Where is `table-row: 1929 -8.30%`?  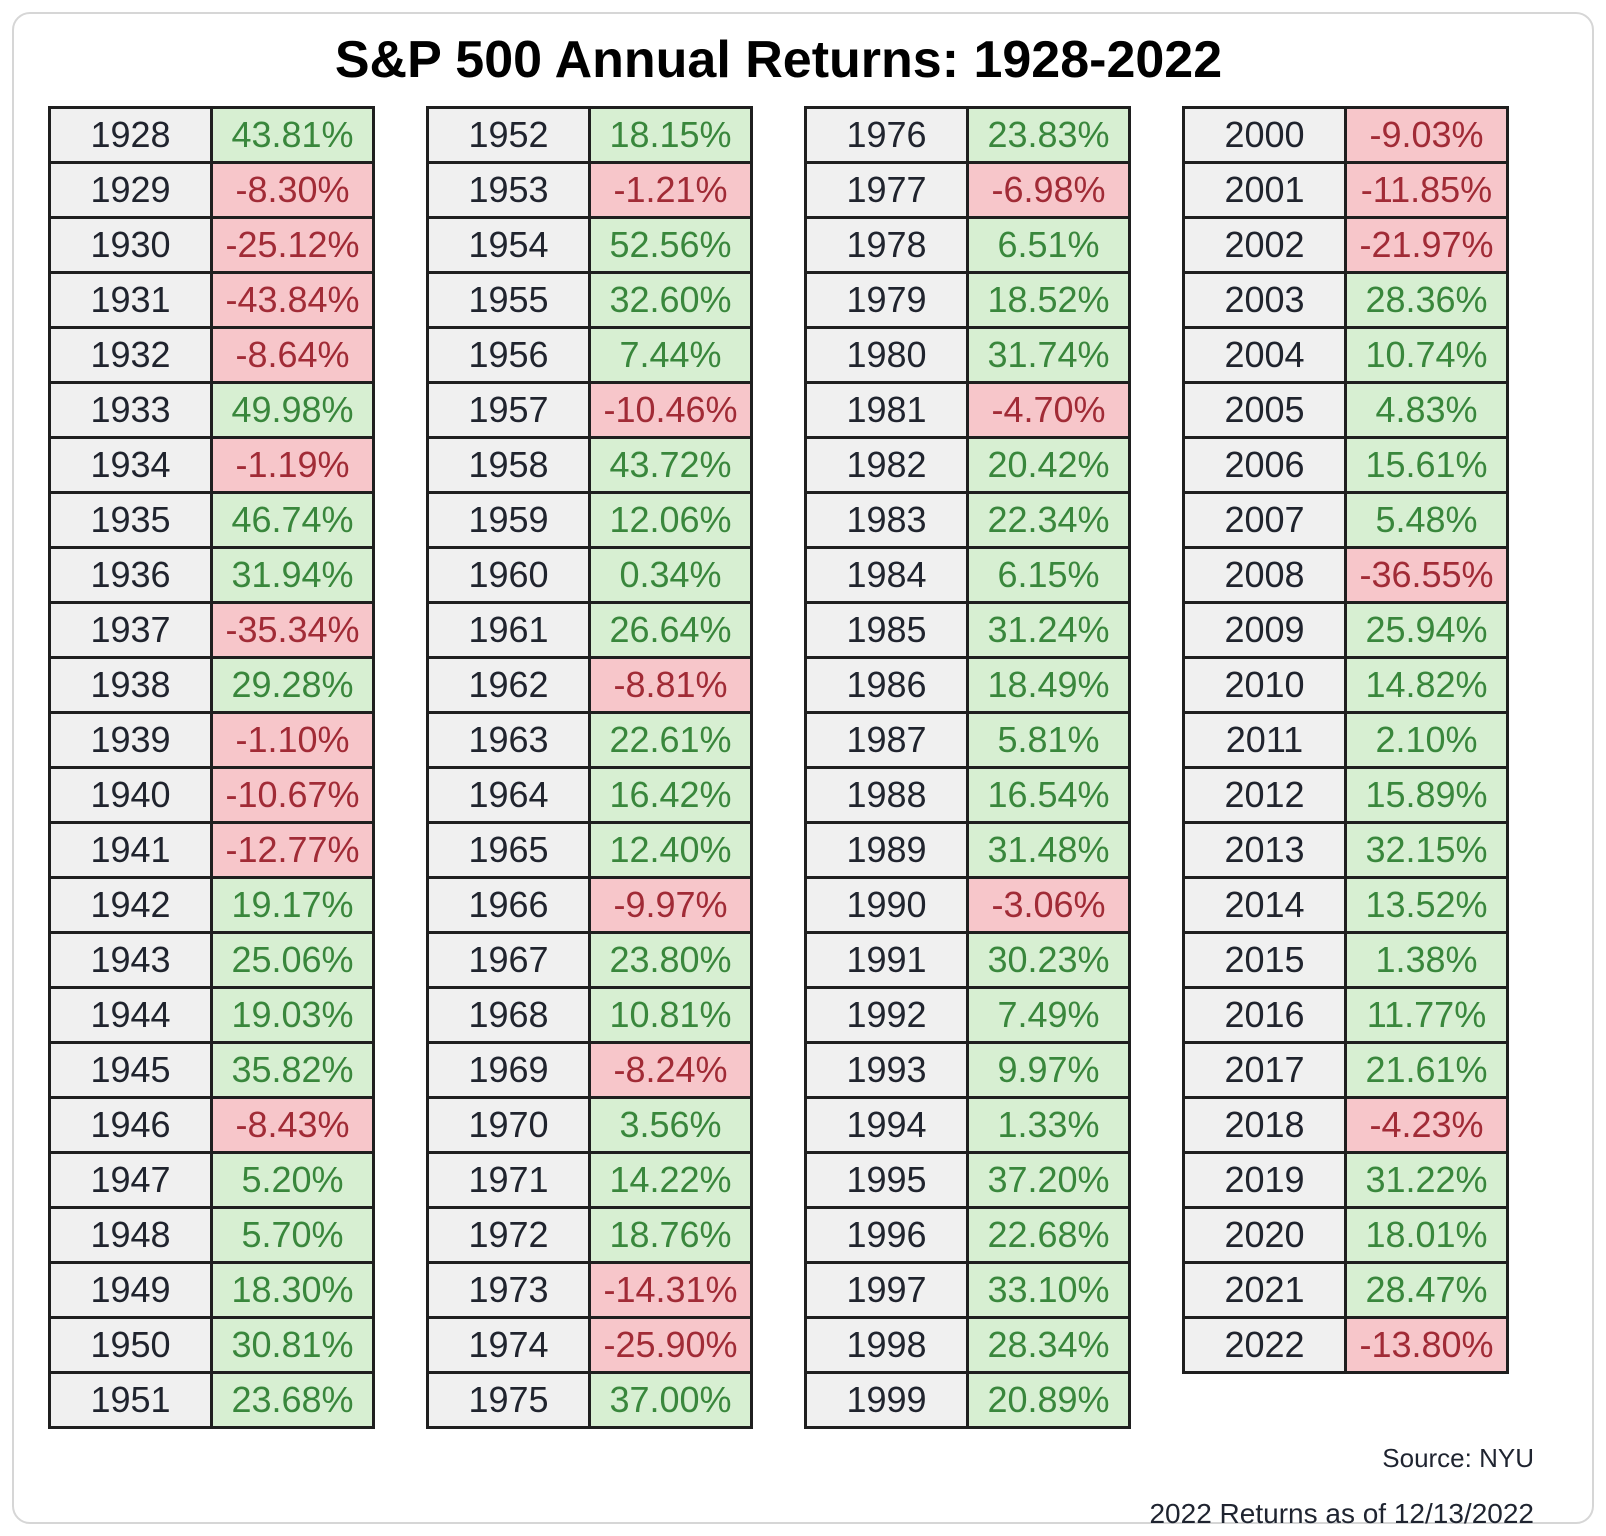
table-row: 1929 -8.30% is located at coordinates (211, 190).